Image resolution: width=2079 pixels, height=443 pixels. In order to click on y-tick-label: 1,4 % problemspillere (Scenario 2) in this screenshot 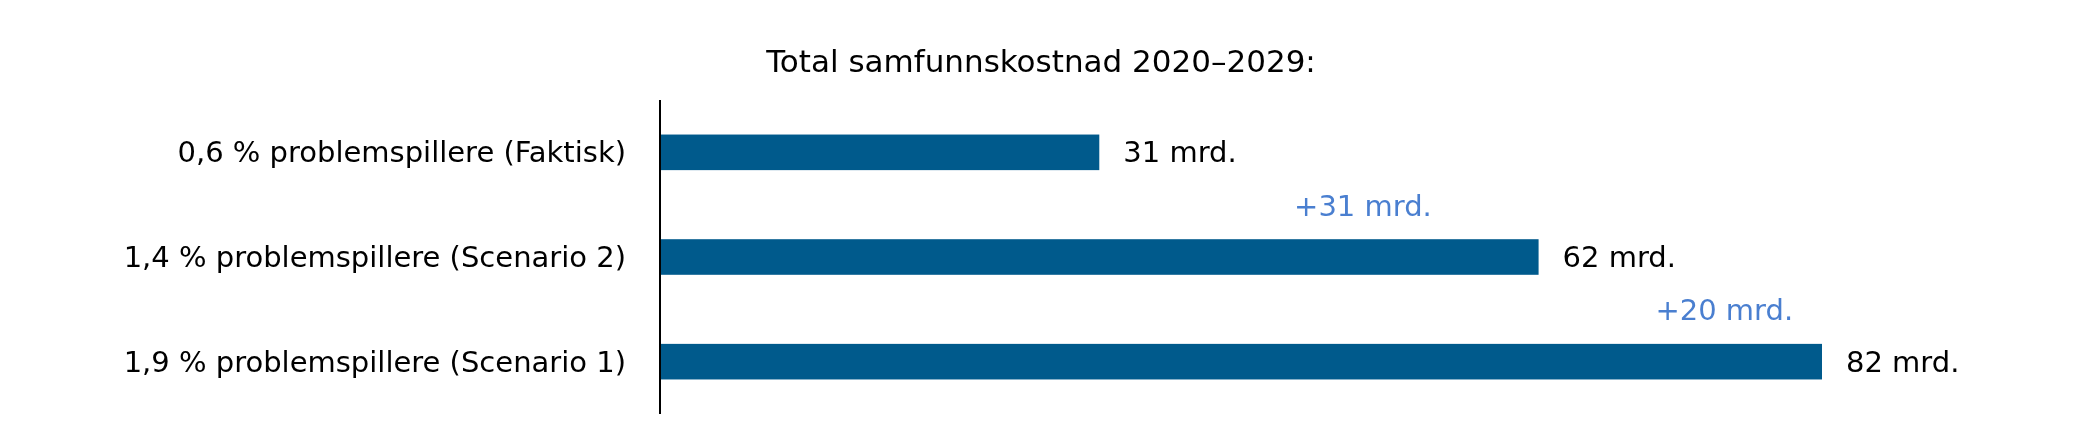, I will do `click(374, 257)`.